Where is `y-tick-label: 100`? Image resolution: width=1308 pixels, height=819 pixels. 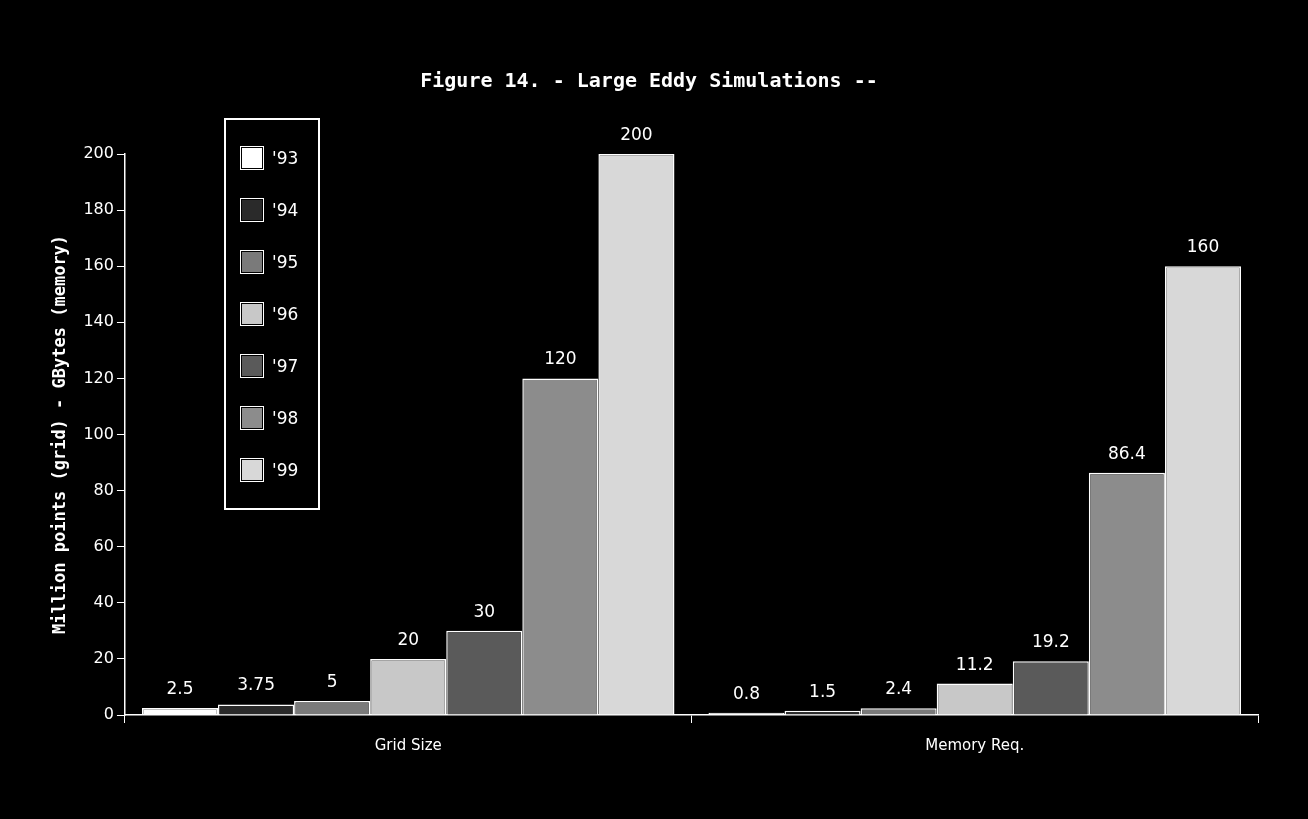
y-tick-label: 100 is located at coordinates (98, 433).